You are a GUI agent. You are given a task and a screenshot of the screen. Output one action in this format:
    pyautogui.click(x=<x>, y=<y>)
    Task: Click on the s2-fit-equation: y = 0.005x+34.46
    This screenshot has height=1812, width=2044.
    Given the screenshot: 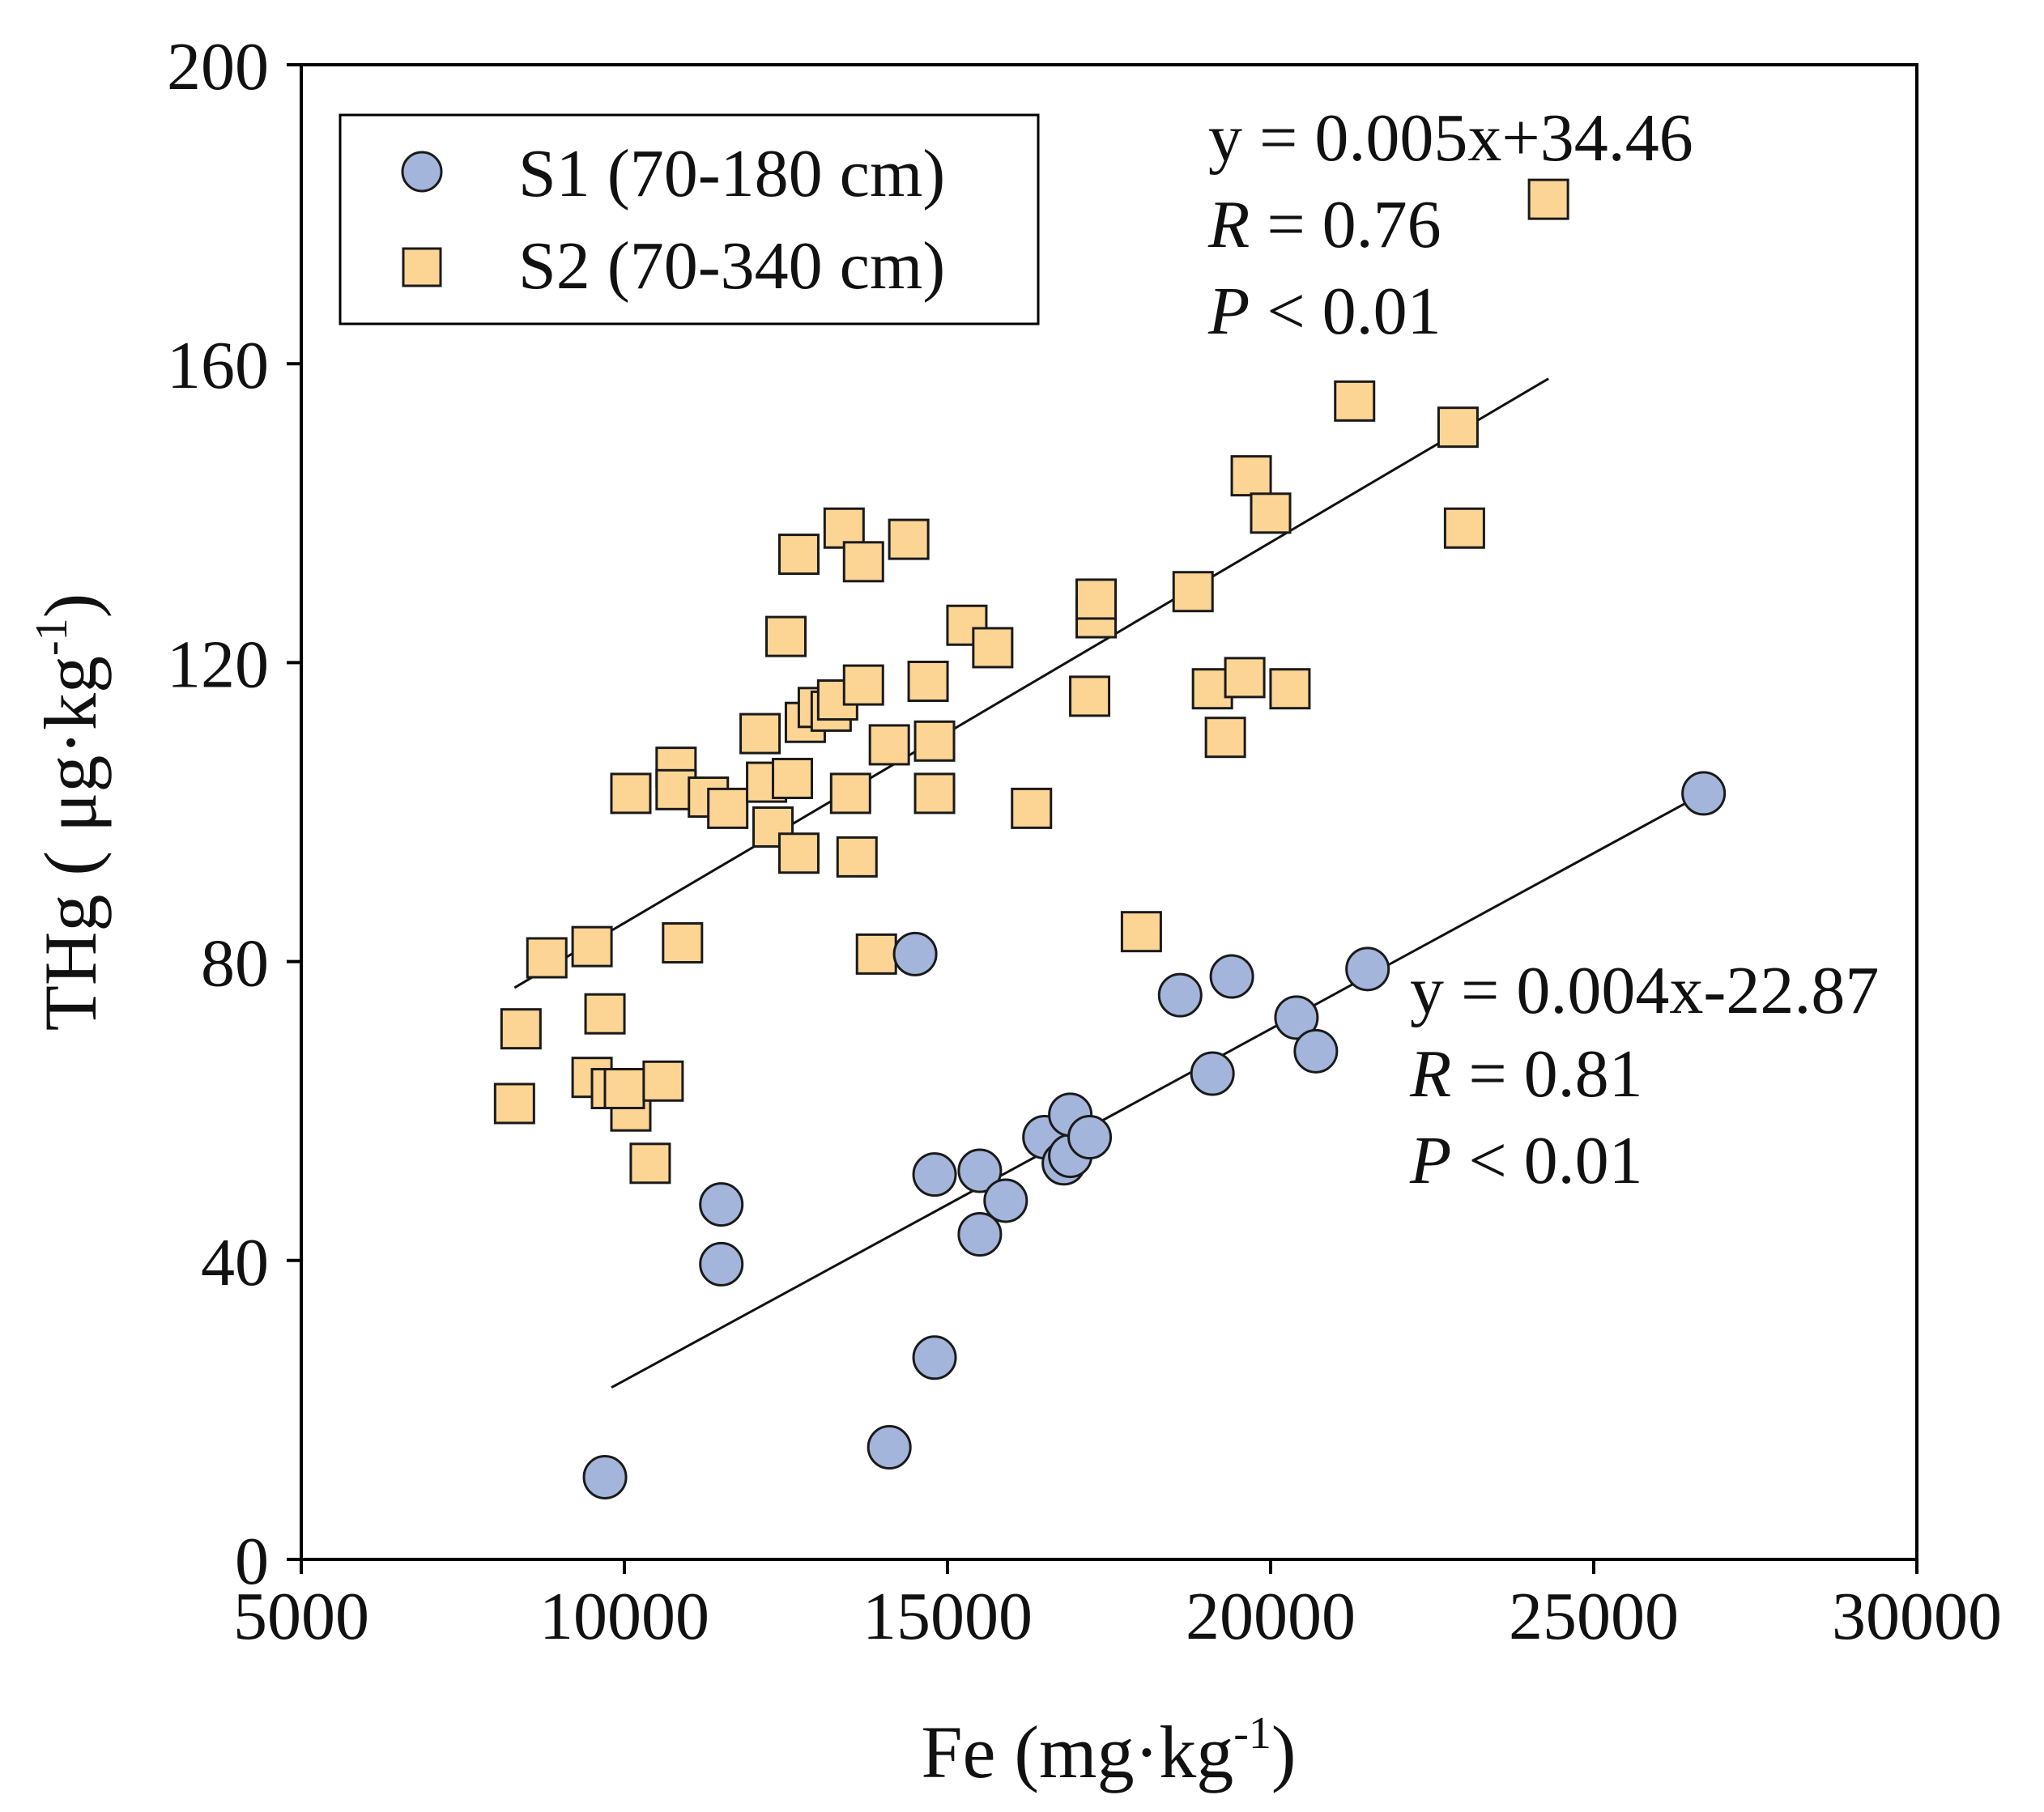 What is the action you would take?
    pyautogui.click(x=1450, y=138)
    